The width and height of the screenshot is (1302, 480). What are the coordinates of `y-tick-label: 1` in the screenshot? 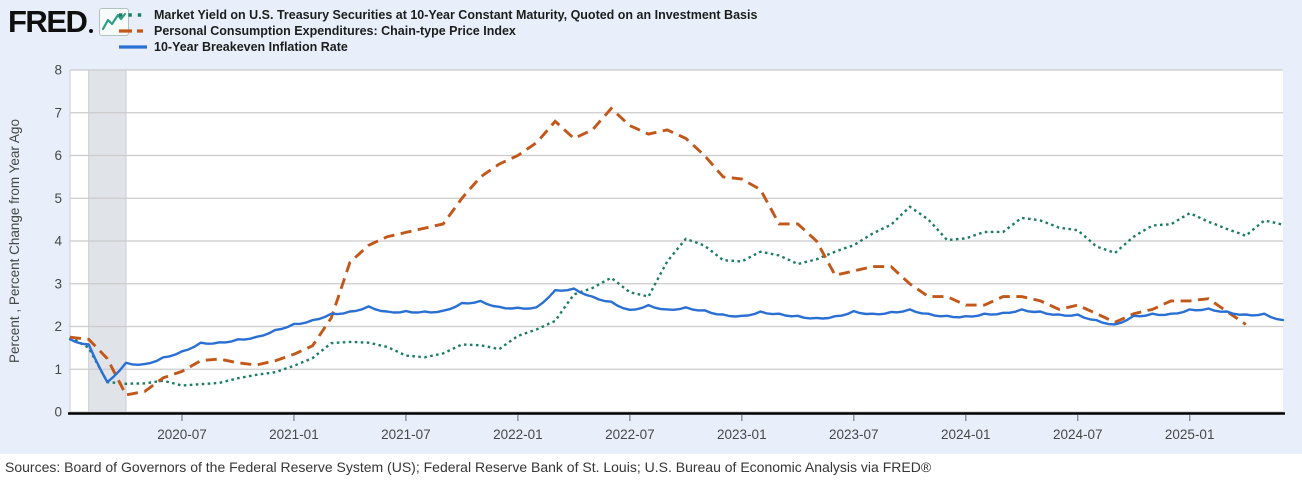 It's located at (58, 369).